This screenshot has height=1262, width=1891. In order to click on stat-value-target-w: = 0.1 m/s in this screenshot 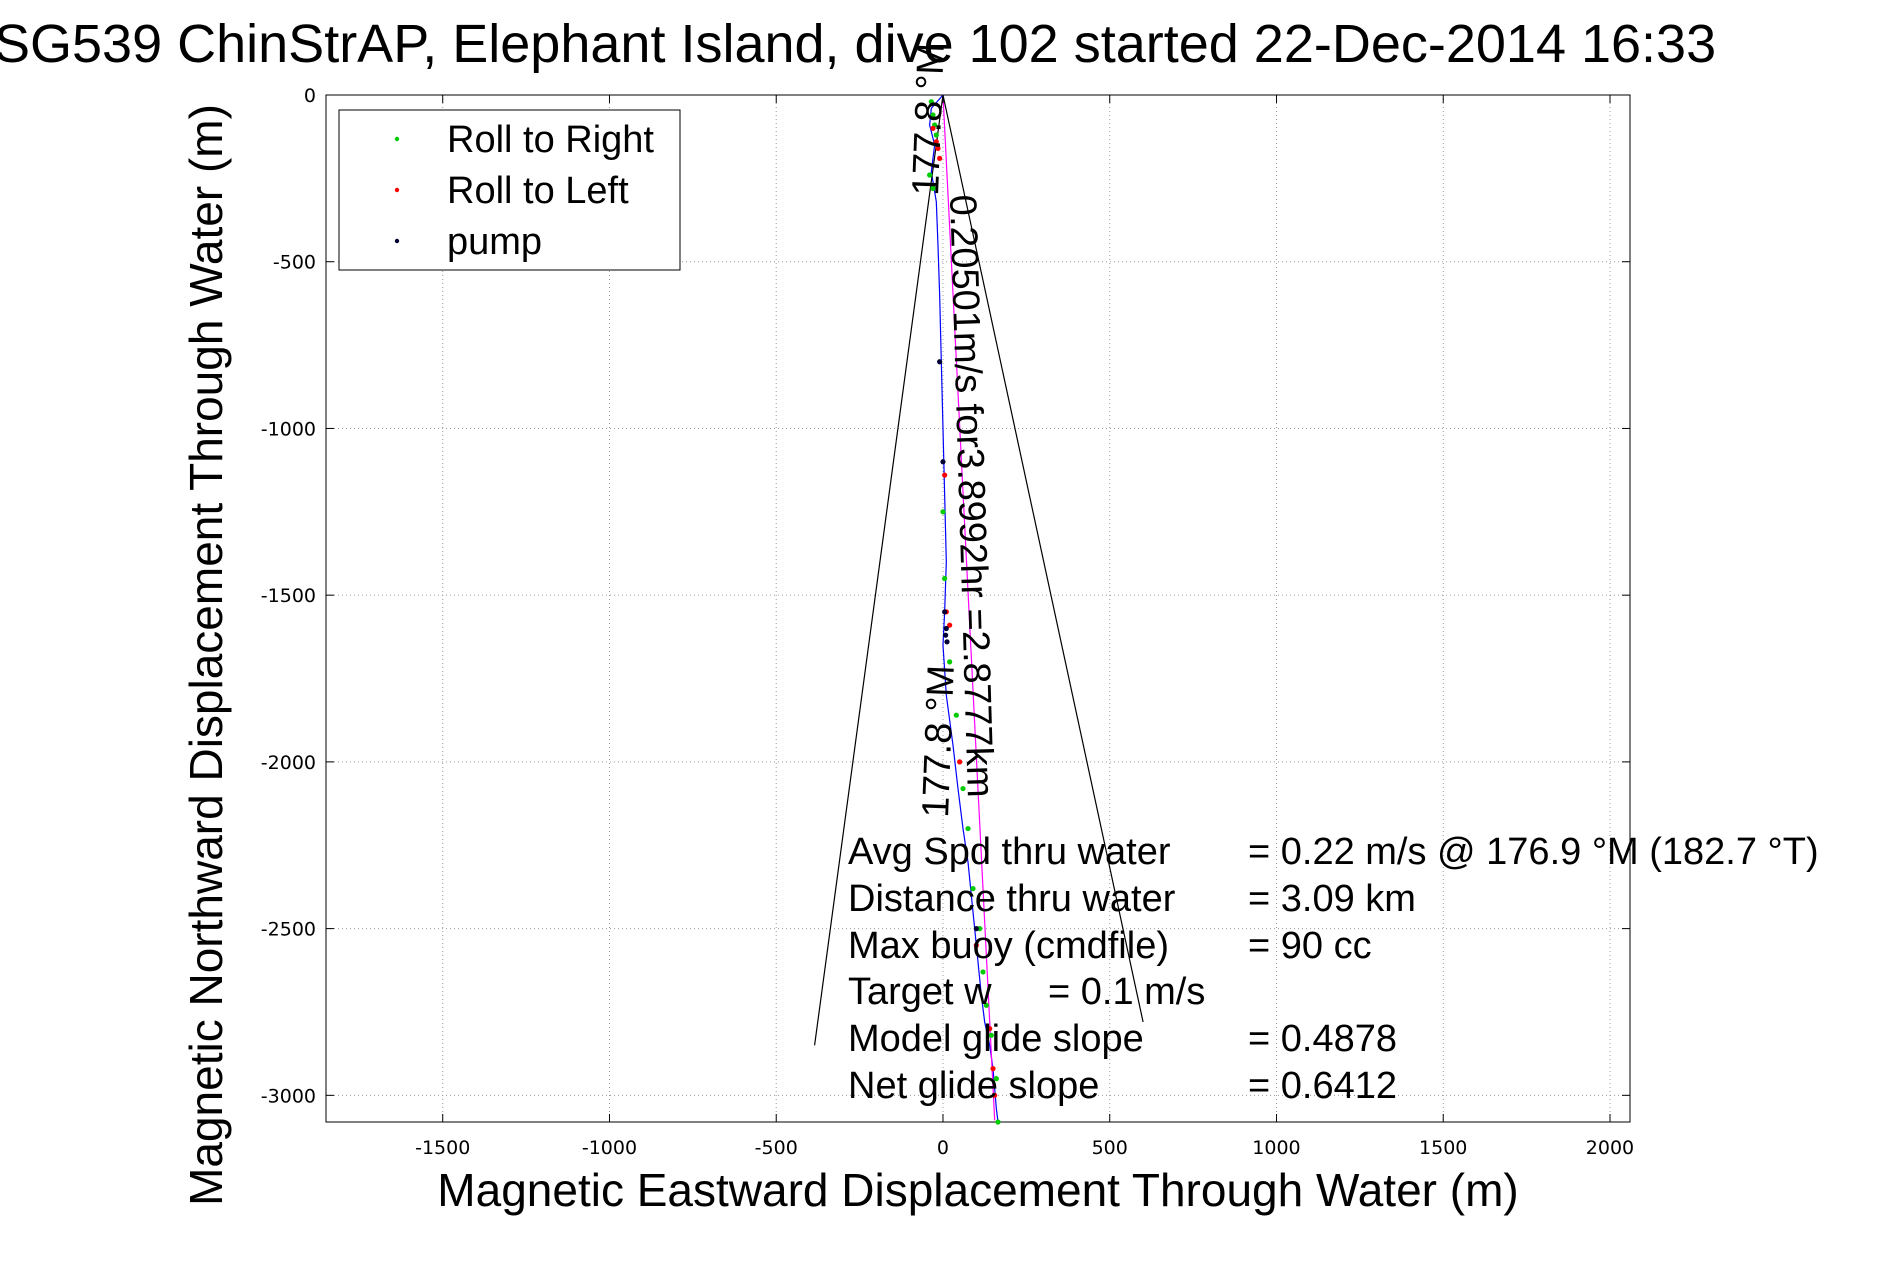, I will do `click(1126, 992)`.